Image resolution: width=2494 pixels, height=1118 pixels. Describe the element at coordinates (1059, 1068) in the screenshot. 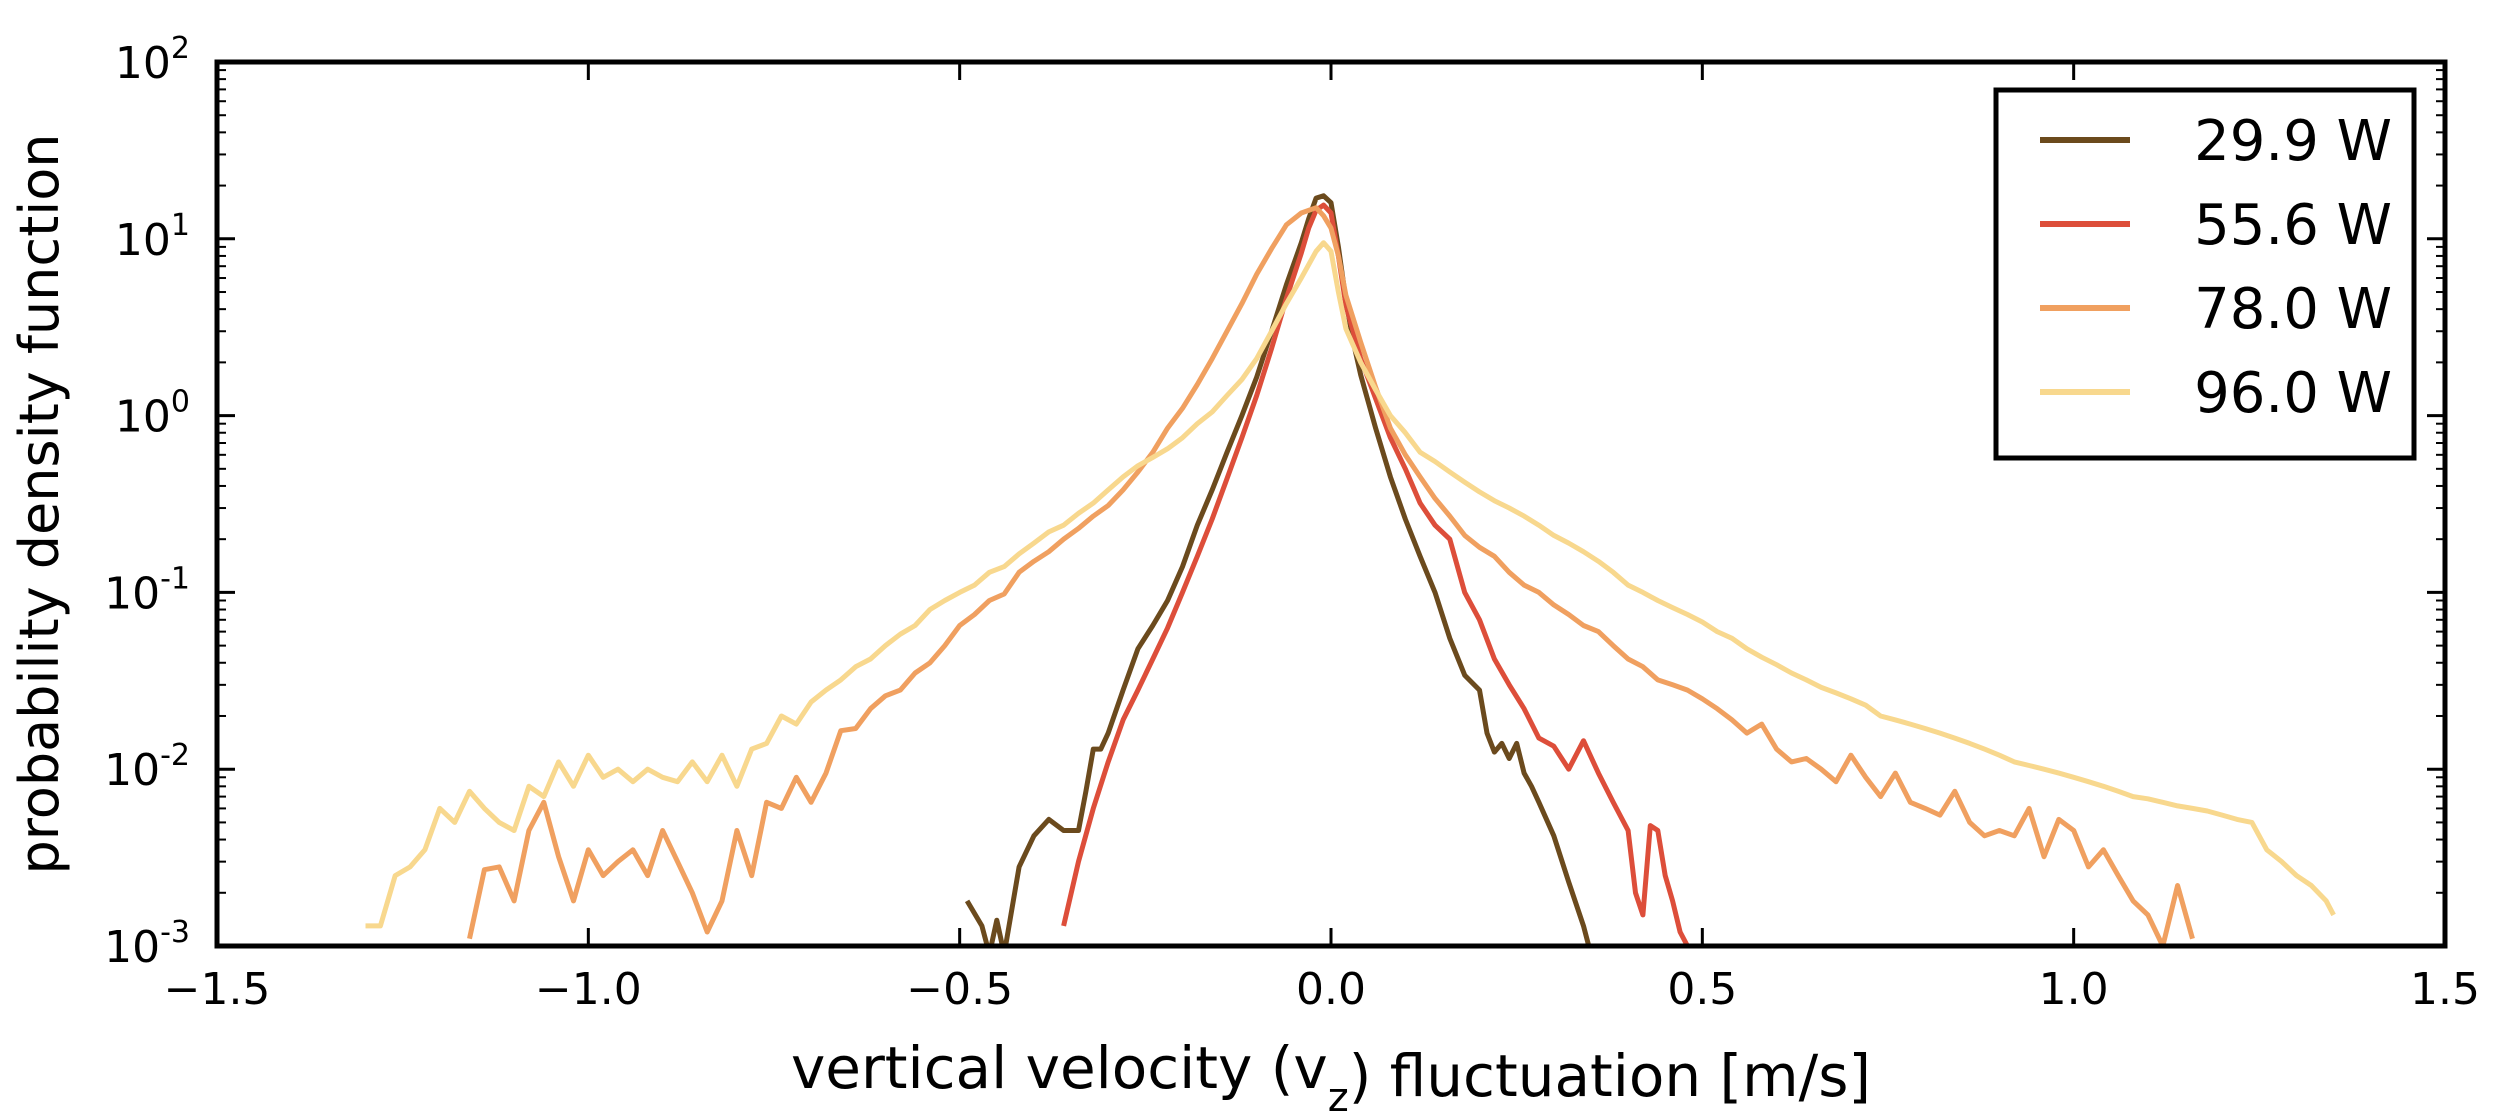

I see `x-axis-label-main: vertical velocity (v` at that location.